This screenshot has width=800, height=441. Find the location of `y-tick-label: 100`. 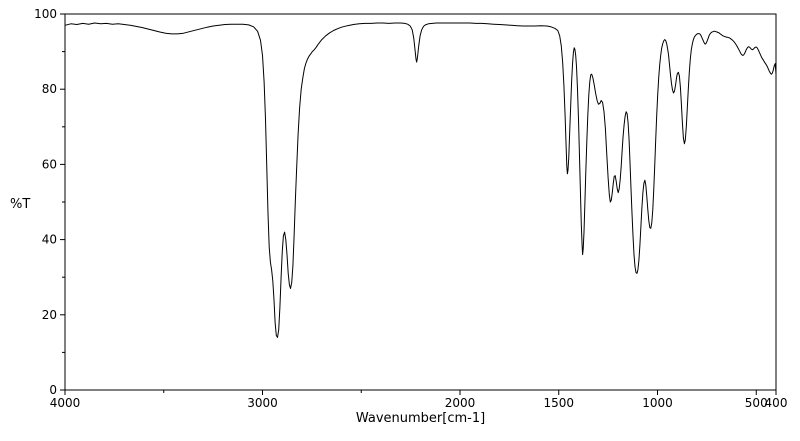

y-tick-label: 100 is located at coordinates (45, 14).